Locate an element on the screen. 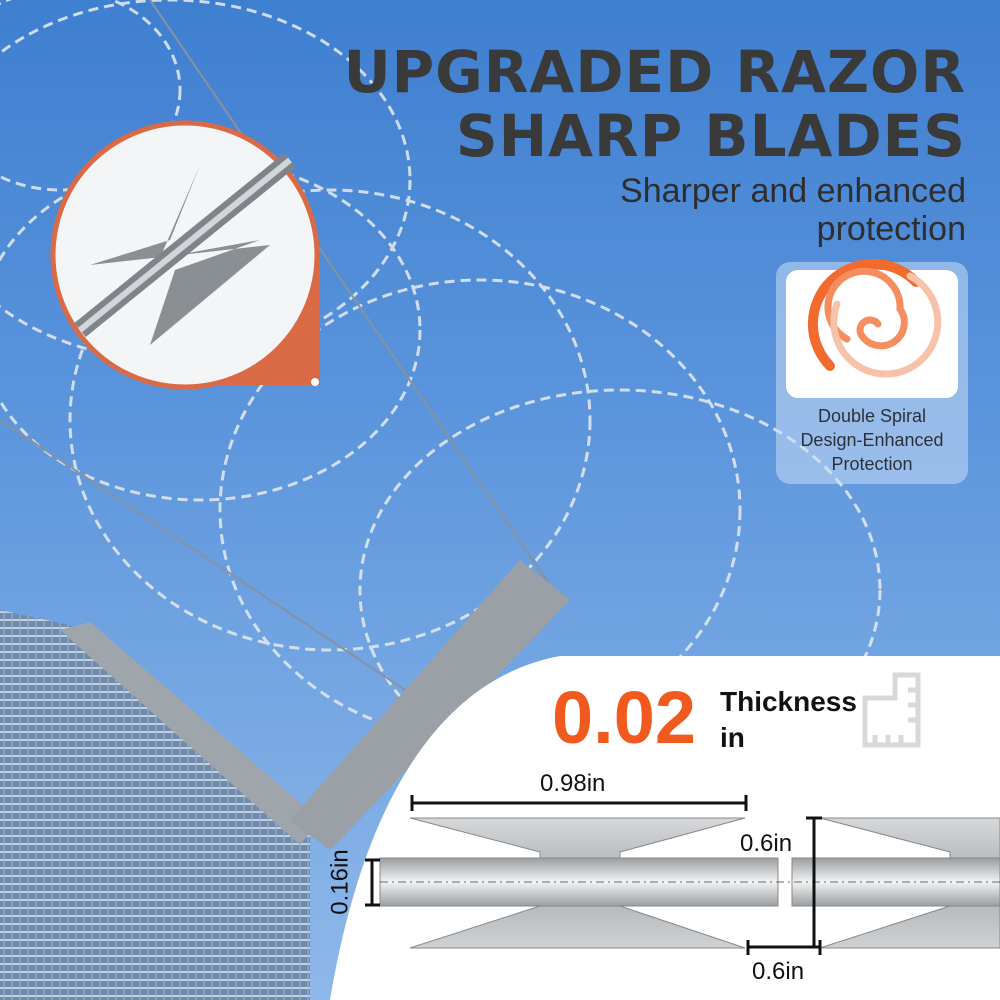 This screenshot has height=1000, width=1000. feature-line-3: Protection is located at coordinates (872, 464).